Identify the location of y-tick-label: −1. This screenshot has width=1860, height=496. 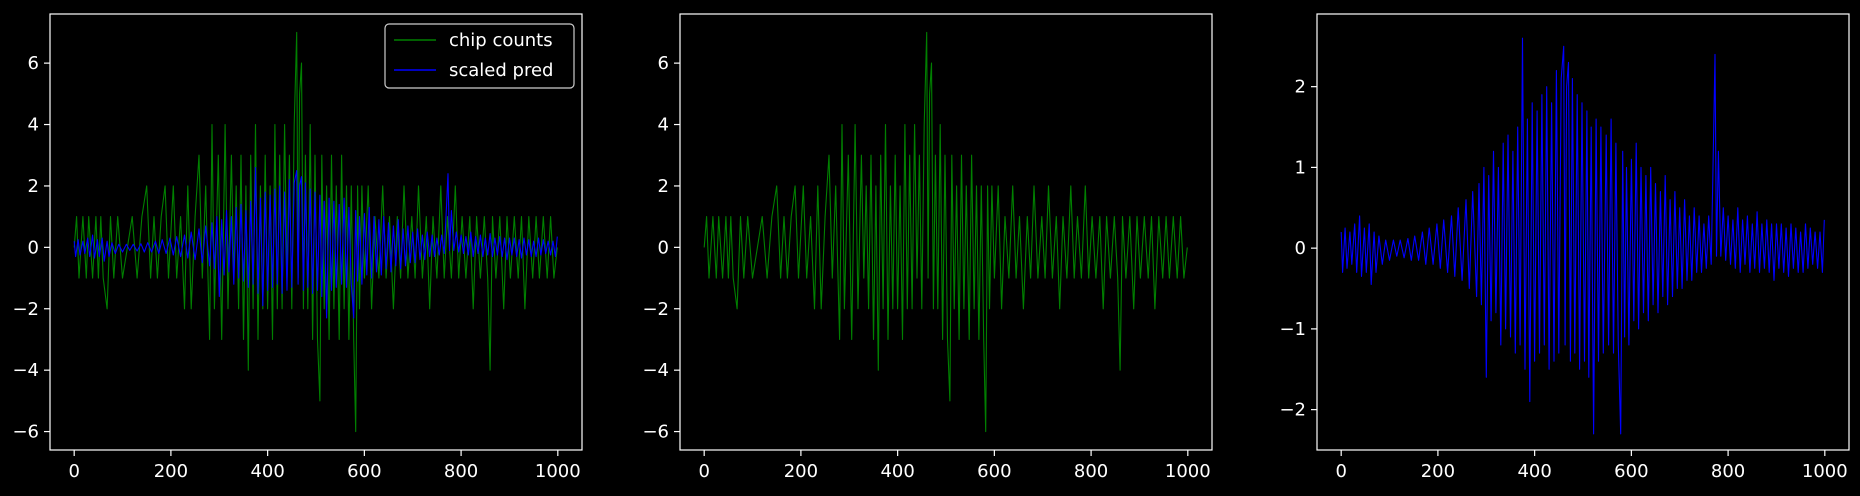
(1292, 329).